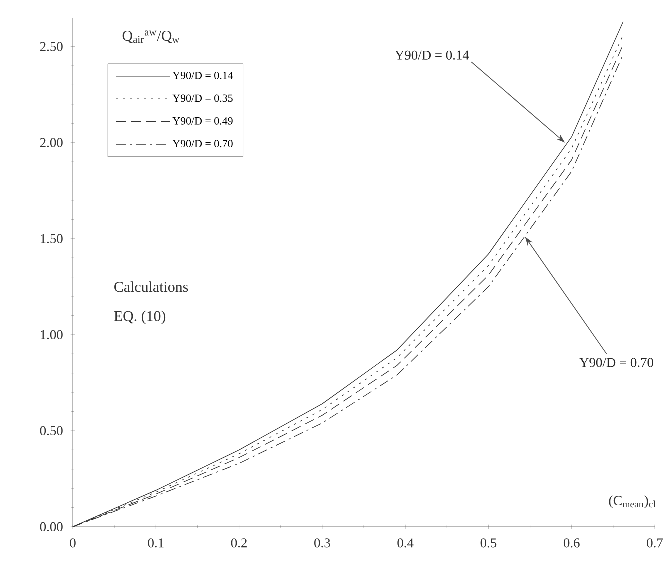  Describe the element at coordinates (51, 143) in the screenshot. I see `y-tick-label: 2.00` at that location.